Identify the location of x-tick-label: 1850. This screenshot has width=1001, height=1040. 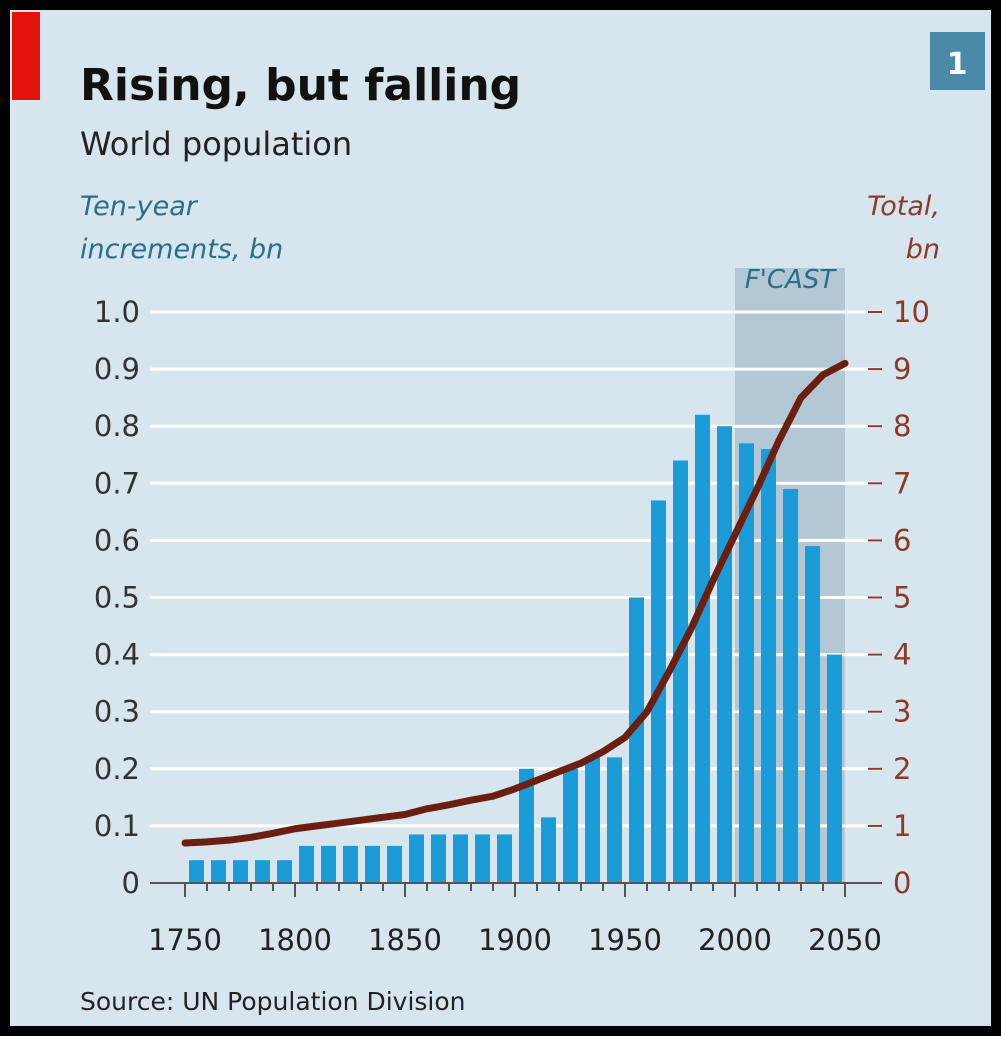
(405, 940).